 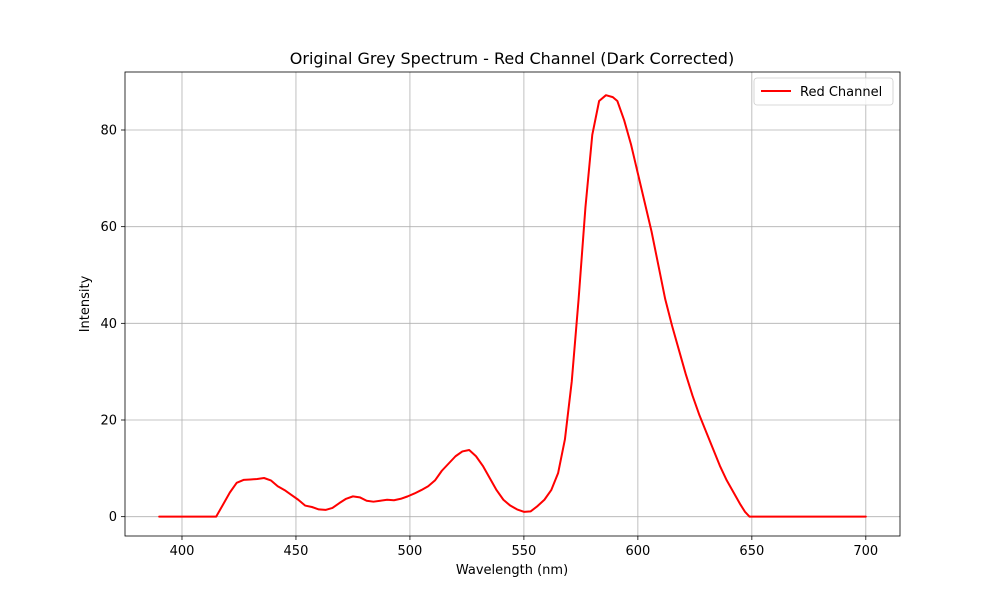 What do you see at coordinates (296, 551) in the screenshot?
I see `x-tick-label: 450` at bounding box center [296, 551].